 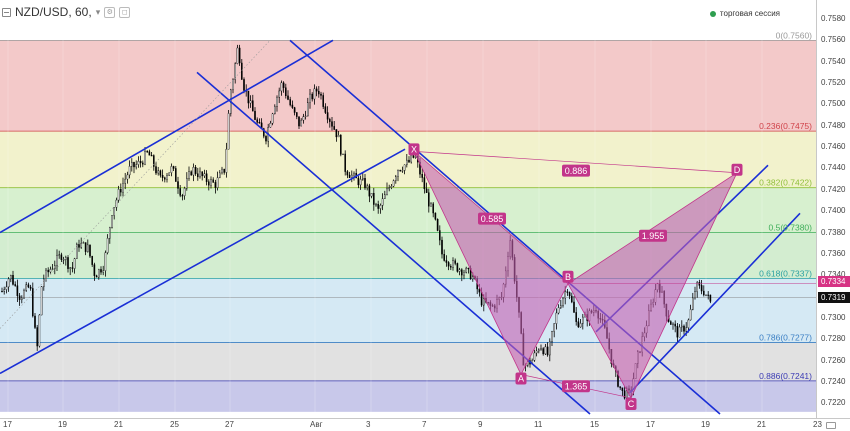 What do you see at coordinates (705, 424) in the screenshot?
I see `time-tick-label: 19` at bounding box center [705, 424].